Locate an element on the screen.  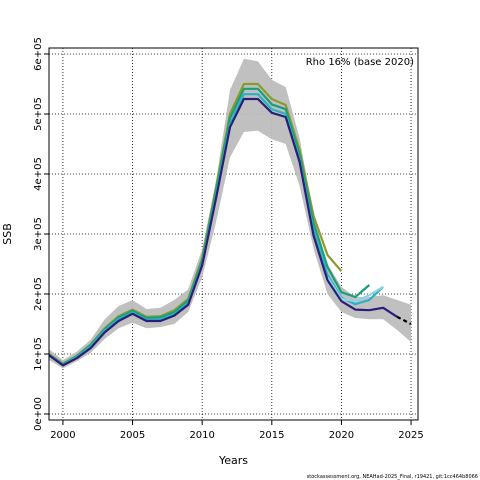
y-tick-label-5e+05: 5e+05 is located at coordinates (38, 114).